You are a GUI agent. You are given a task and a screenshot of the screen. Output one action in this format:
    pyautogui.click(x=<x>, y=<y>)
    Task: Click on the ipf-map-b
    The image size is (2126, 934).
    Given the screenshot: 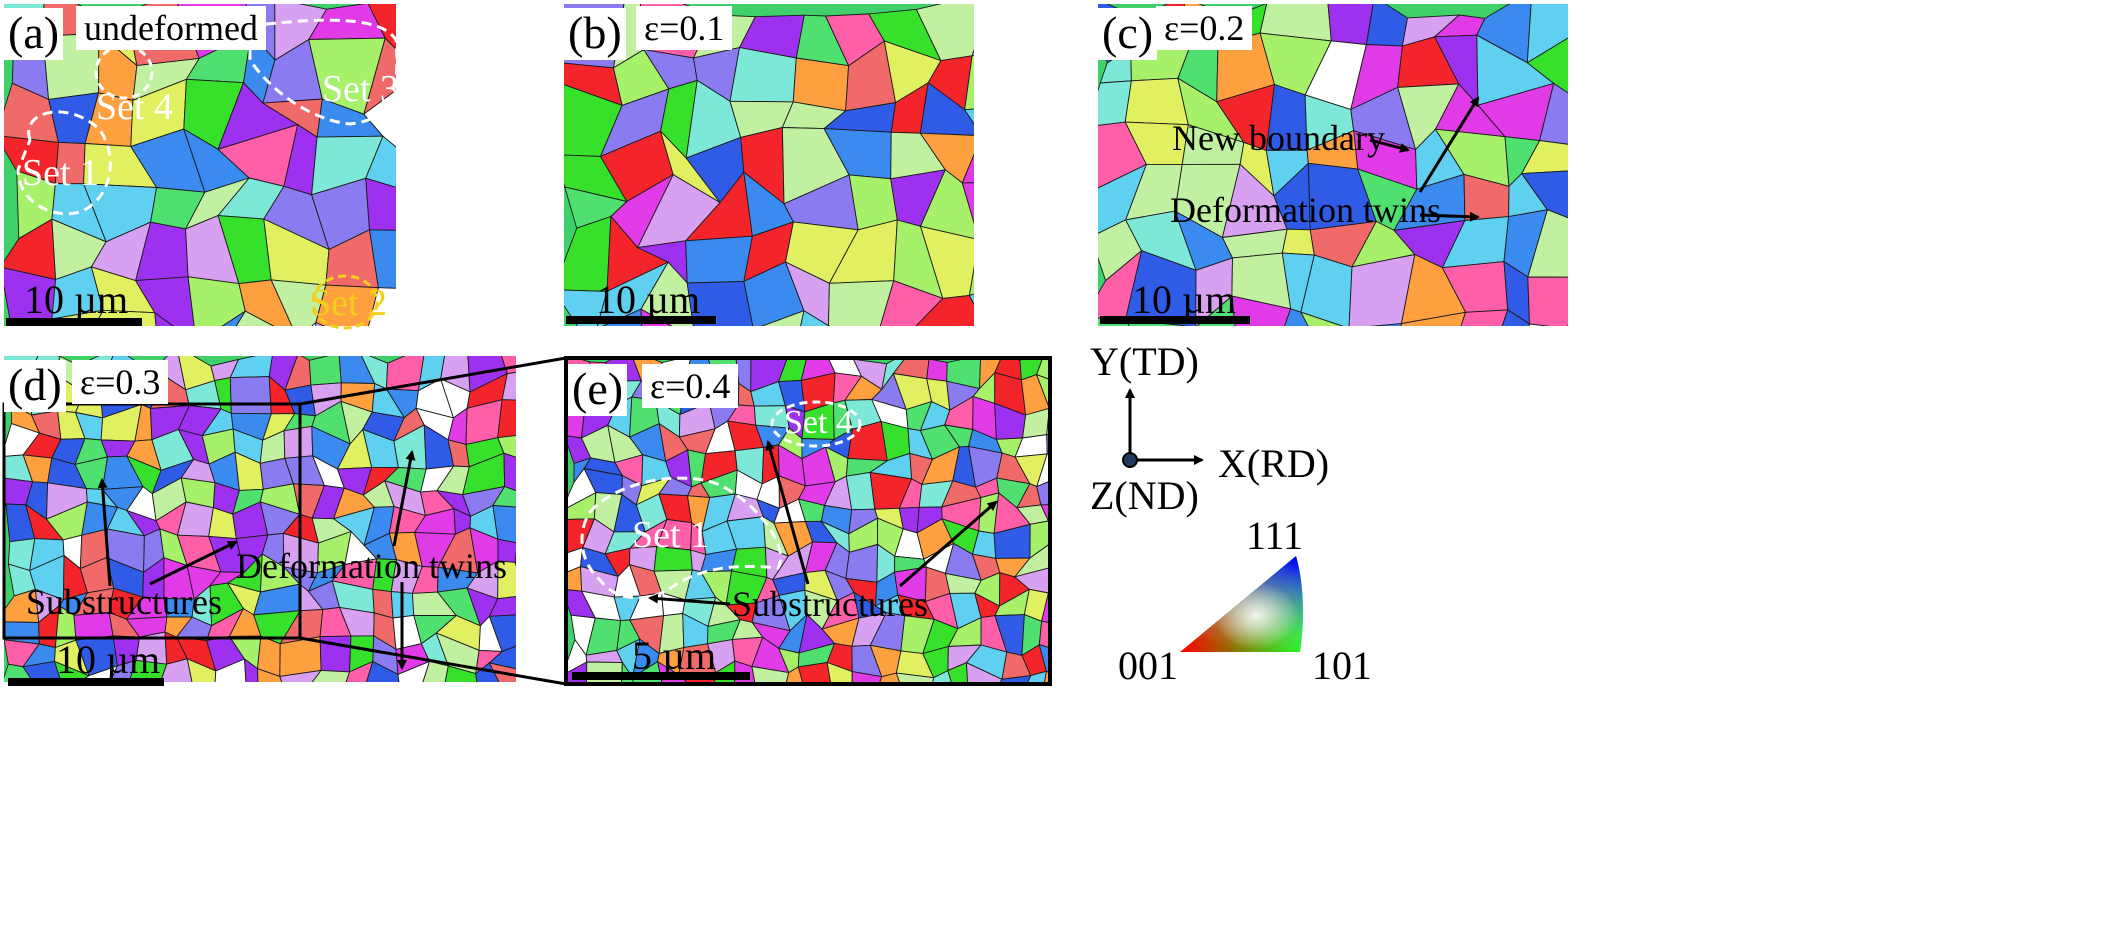 What is the action you would take?
    pyautogui.click(x=769, y=165)
    